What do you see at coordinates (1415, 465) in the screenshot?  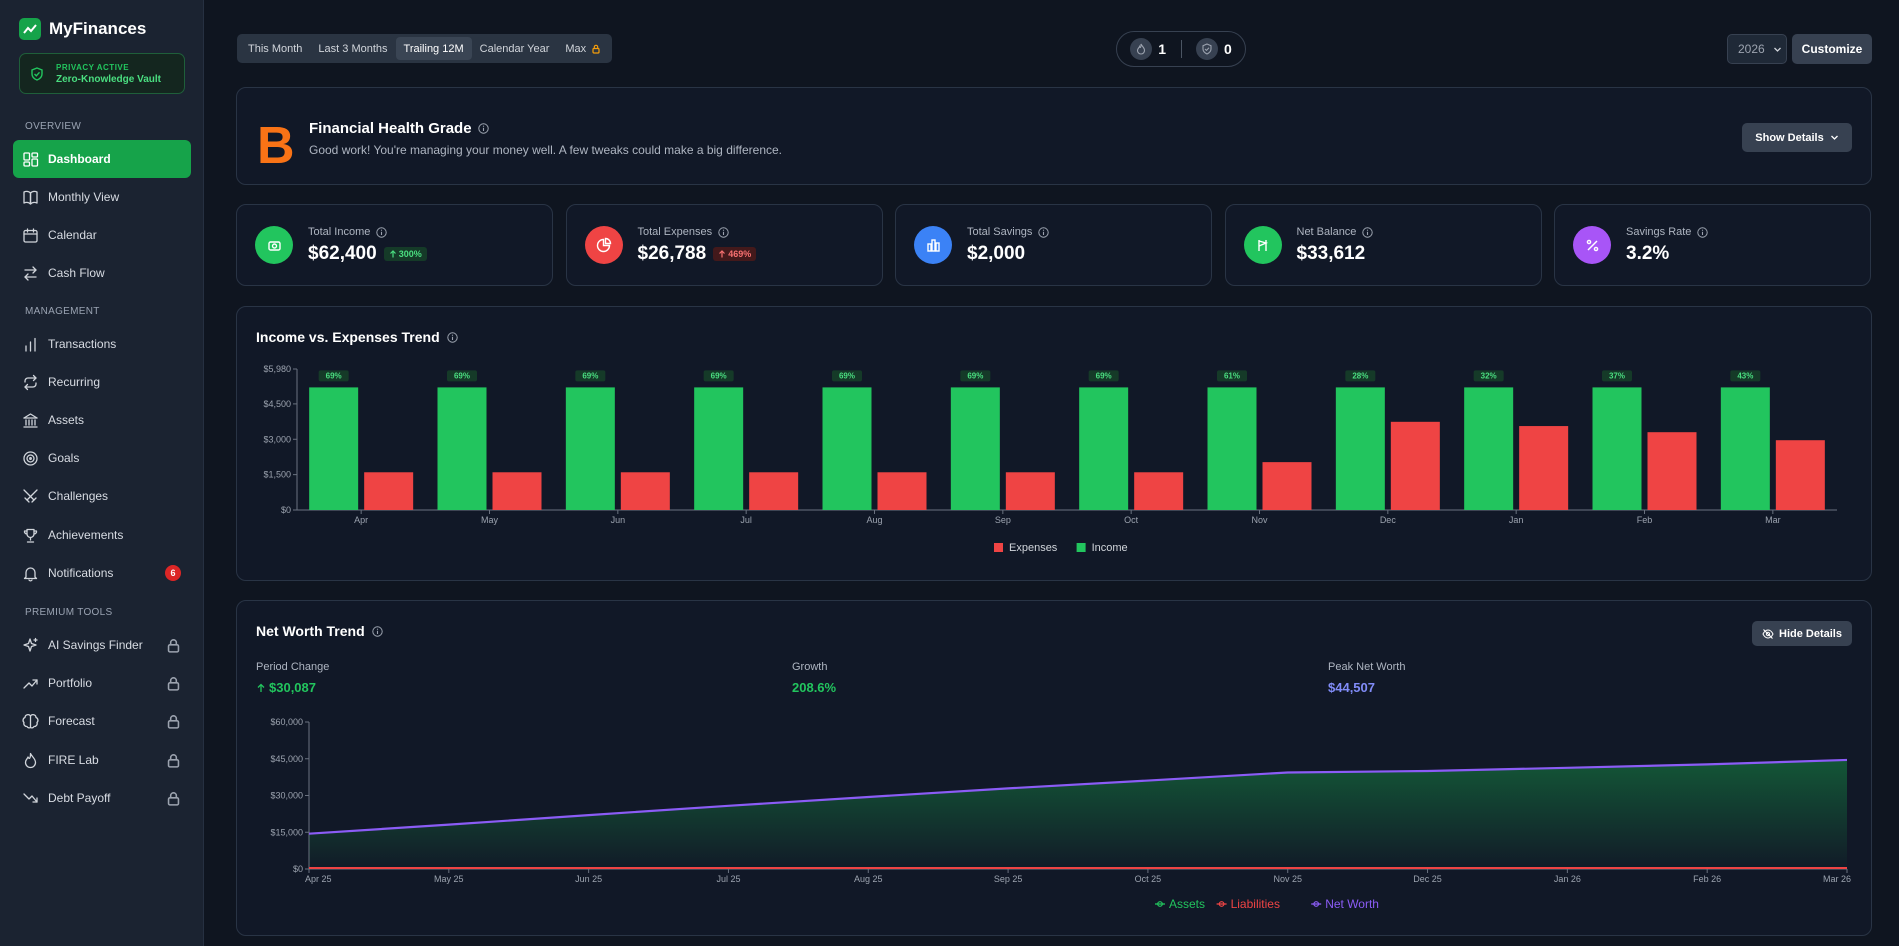 I see `expense-bar` at bounding box center [1415, 465].